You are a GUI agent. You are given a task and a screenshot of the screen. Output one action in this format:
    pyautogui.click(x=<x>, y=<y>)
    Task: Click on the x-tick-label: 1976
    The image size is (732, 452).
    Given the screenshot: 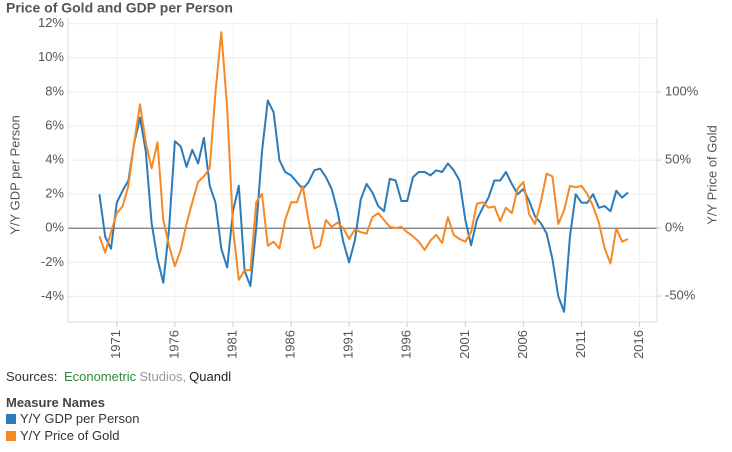 What is the action you would take?
    pyautogui.click(x=173, y=344)
    